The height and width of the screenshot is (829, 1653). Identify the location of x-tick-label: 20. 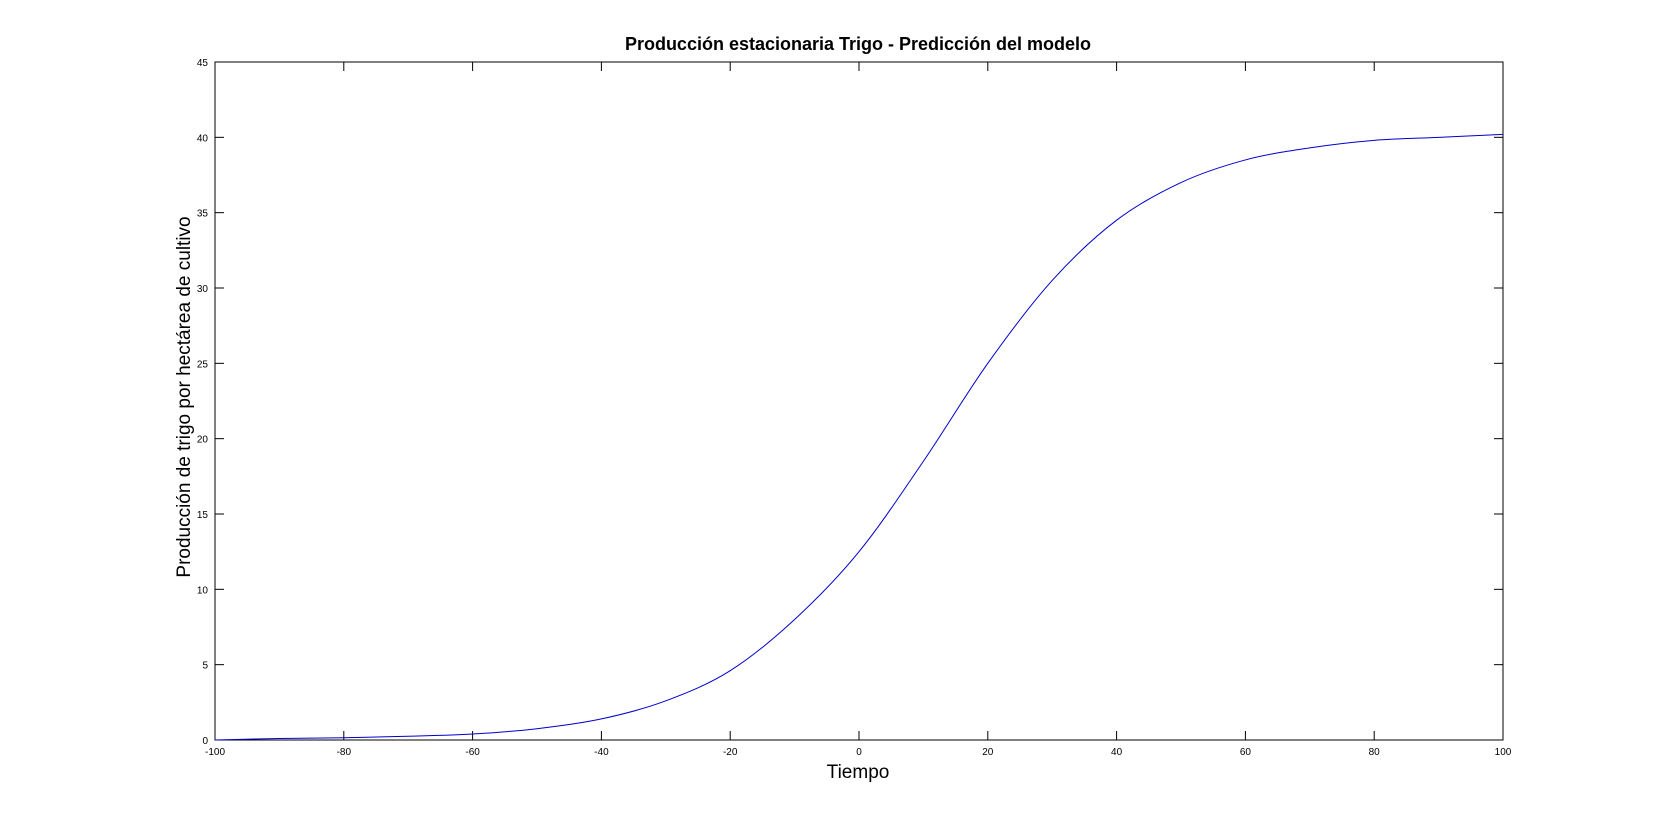
(988, 752).